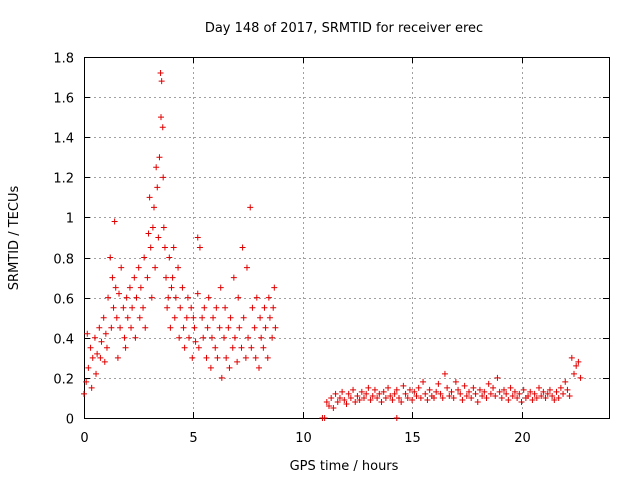 The width and height of the screenshot is (640, 480). I want to click on y-tick-label: 0.2, so click(63, 380).